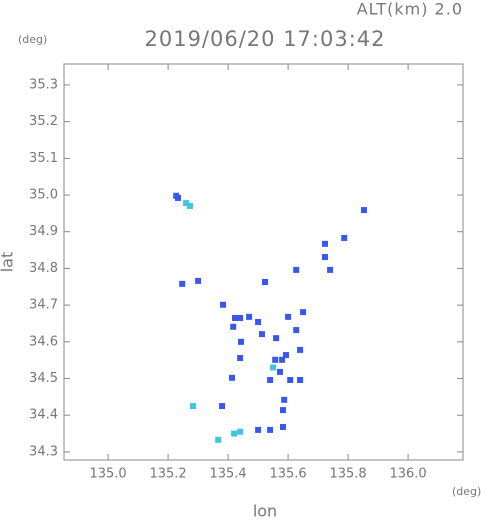  What do you see at coordinates (265, 511) in the screenshot?
I see `x-axis-label: lon` at bounding box center [265, 511].